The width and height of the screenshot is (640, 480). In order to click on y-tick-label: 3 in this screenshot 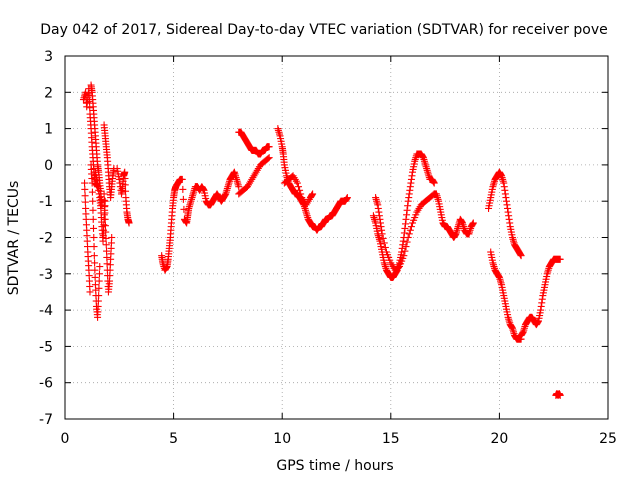, I will do `click(48, 57)`.